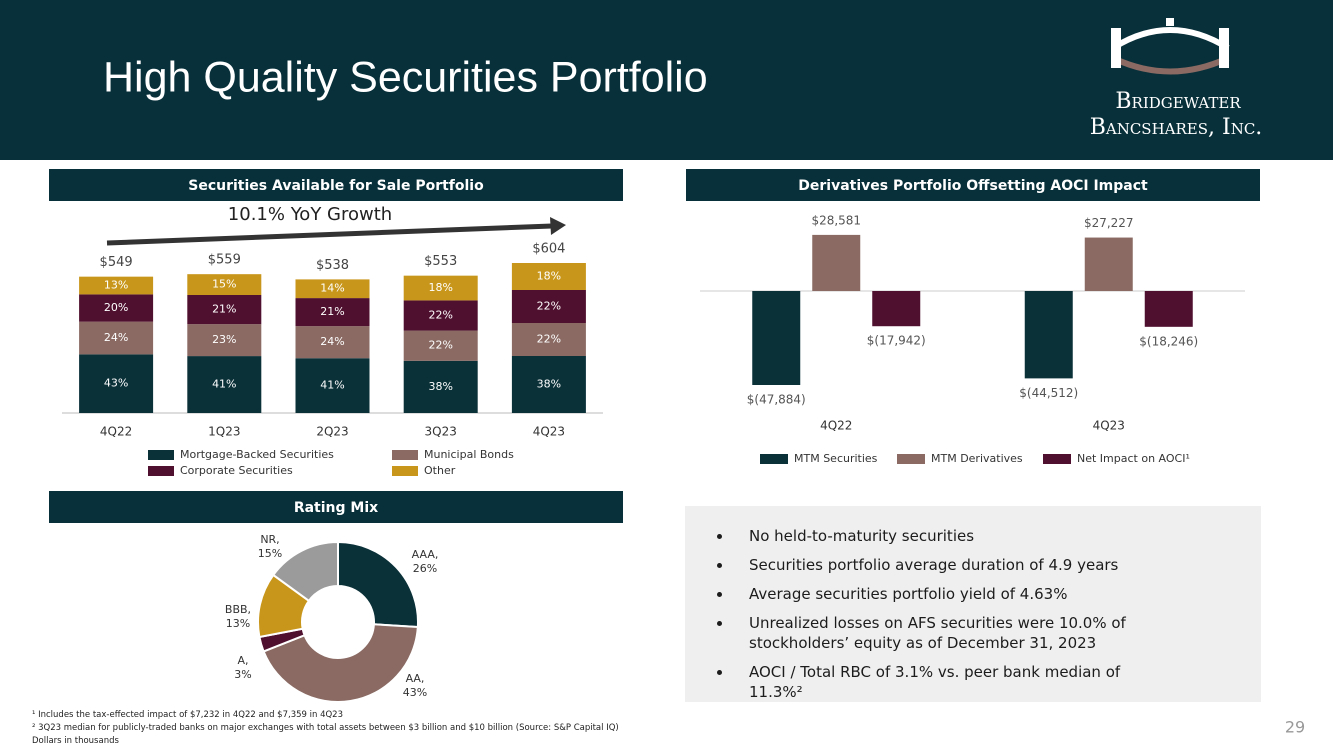  What do you see at coordinates (1178, 101) in the screenshot?
I see `logo-line: Bridgewater` at bounding box center [1178, 101].